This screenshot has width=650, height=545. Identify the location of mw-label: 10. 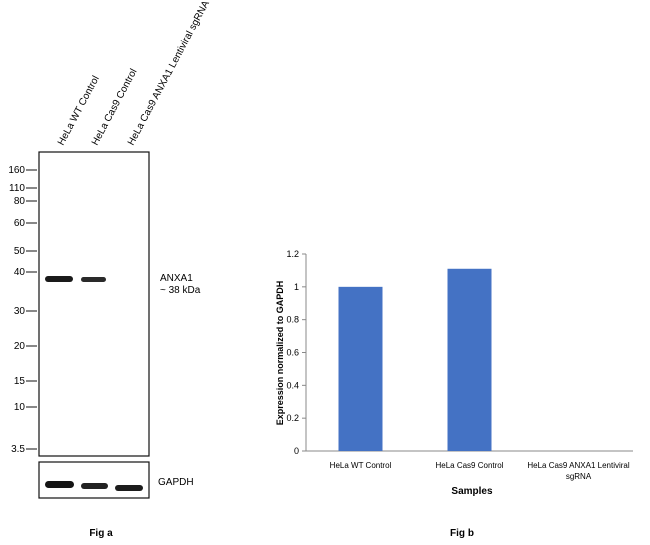
(20, 407).